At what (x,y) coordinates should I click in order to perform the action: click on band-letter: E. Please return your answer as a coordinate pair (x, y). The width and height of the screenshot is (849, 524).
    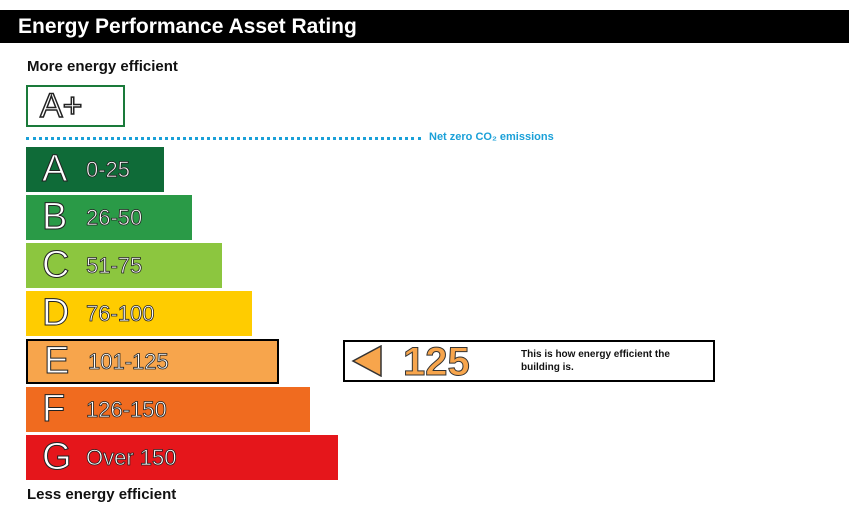
    Looking at the image, I should click on (57, 361).